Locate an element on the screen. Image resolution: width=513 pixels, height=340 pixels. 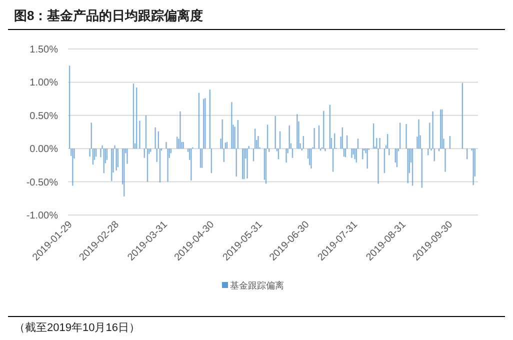
legend: 基金跟踪偏离 is located at coordinates (253, 287).